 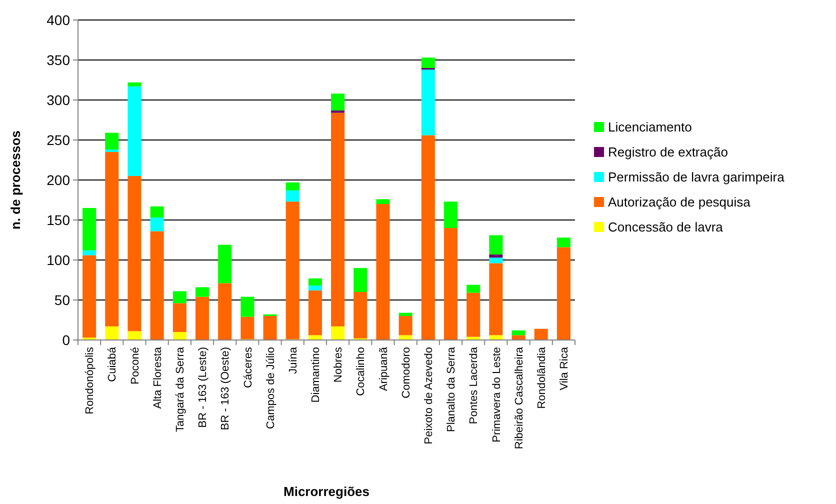 I want to click on x-tick-label: Nobres, so click(x=338, y=364).